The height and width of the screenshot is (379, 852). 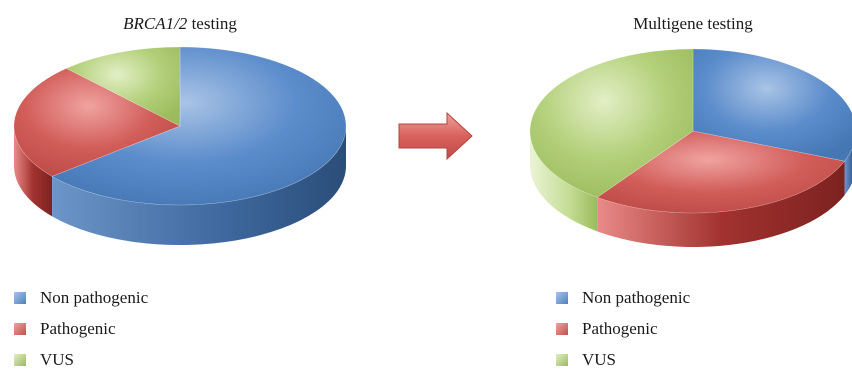 I want to click on transition-arrow-icon, so click(x=435, y=136).